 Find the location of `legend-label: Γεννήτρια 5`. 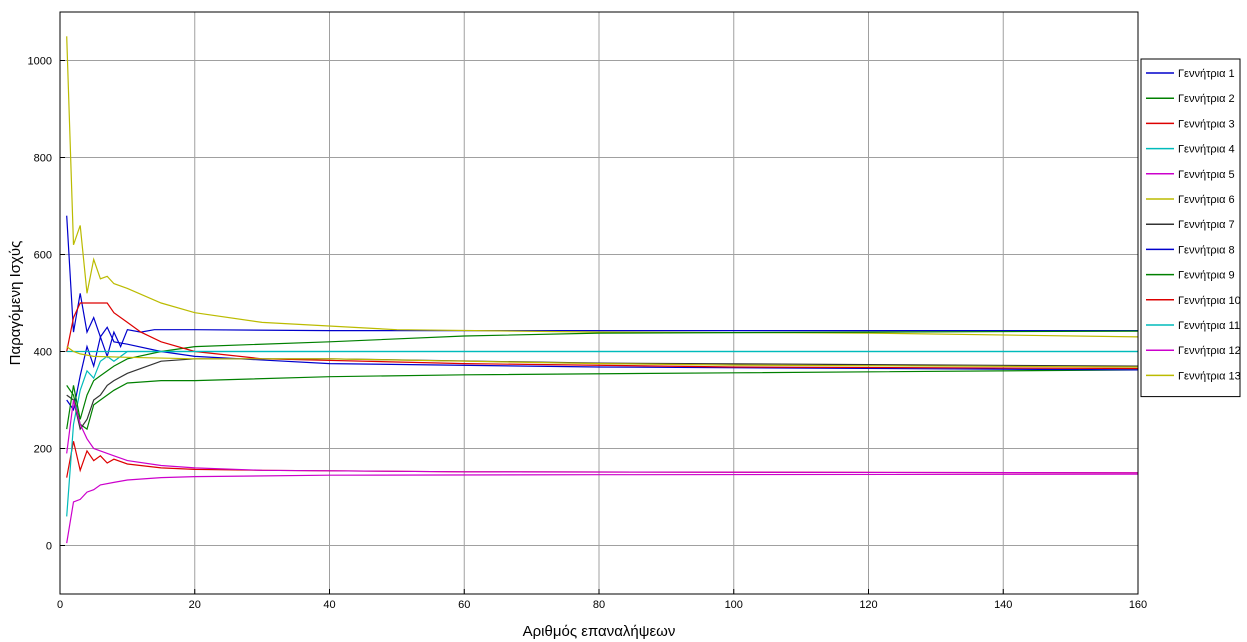

legend-label: Γεννήτρια 5 is located at coordinates (1206, 175).